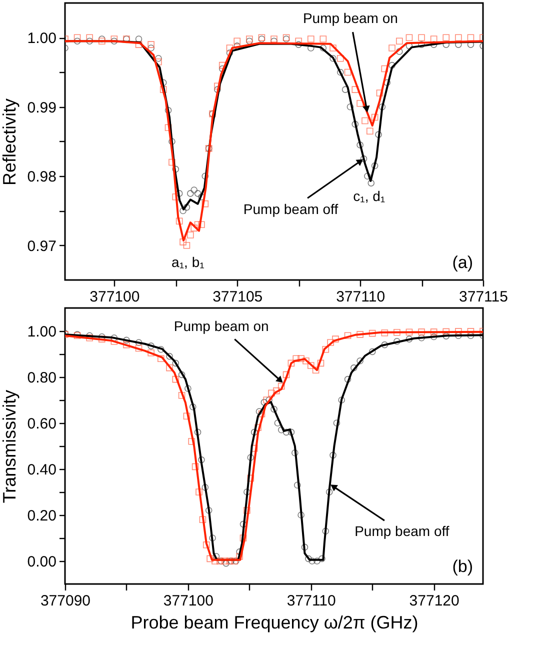 The height and width of the screenshot is (656, 534). What do you see at coordinates (274, 622) in the screenshot?
I see `x-axis-title: Probe beam Frequency ω/2π (GHz)` at bounding box center [274, 622].